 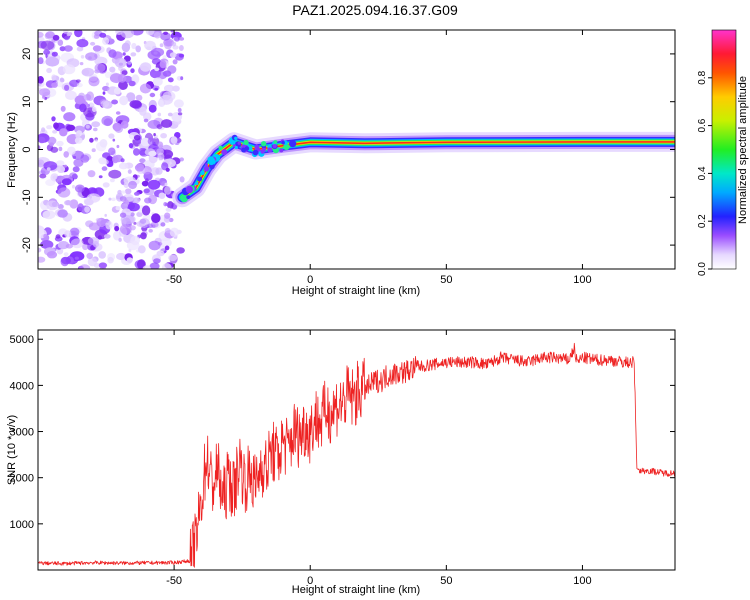 I want to click on y-tick-label: 5000, so click(x=22, y=340).